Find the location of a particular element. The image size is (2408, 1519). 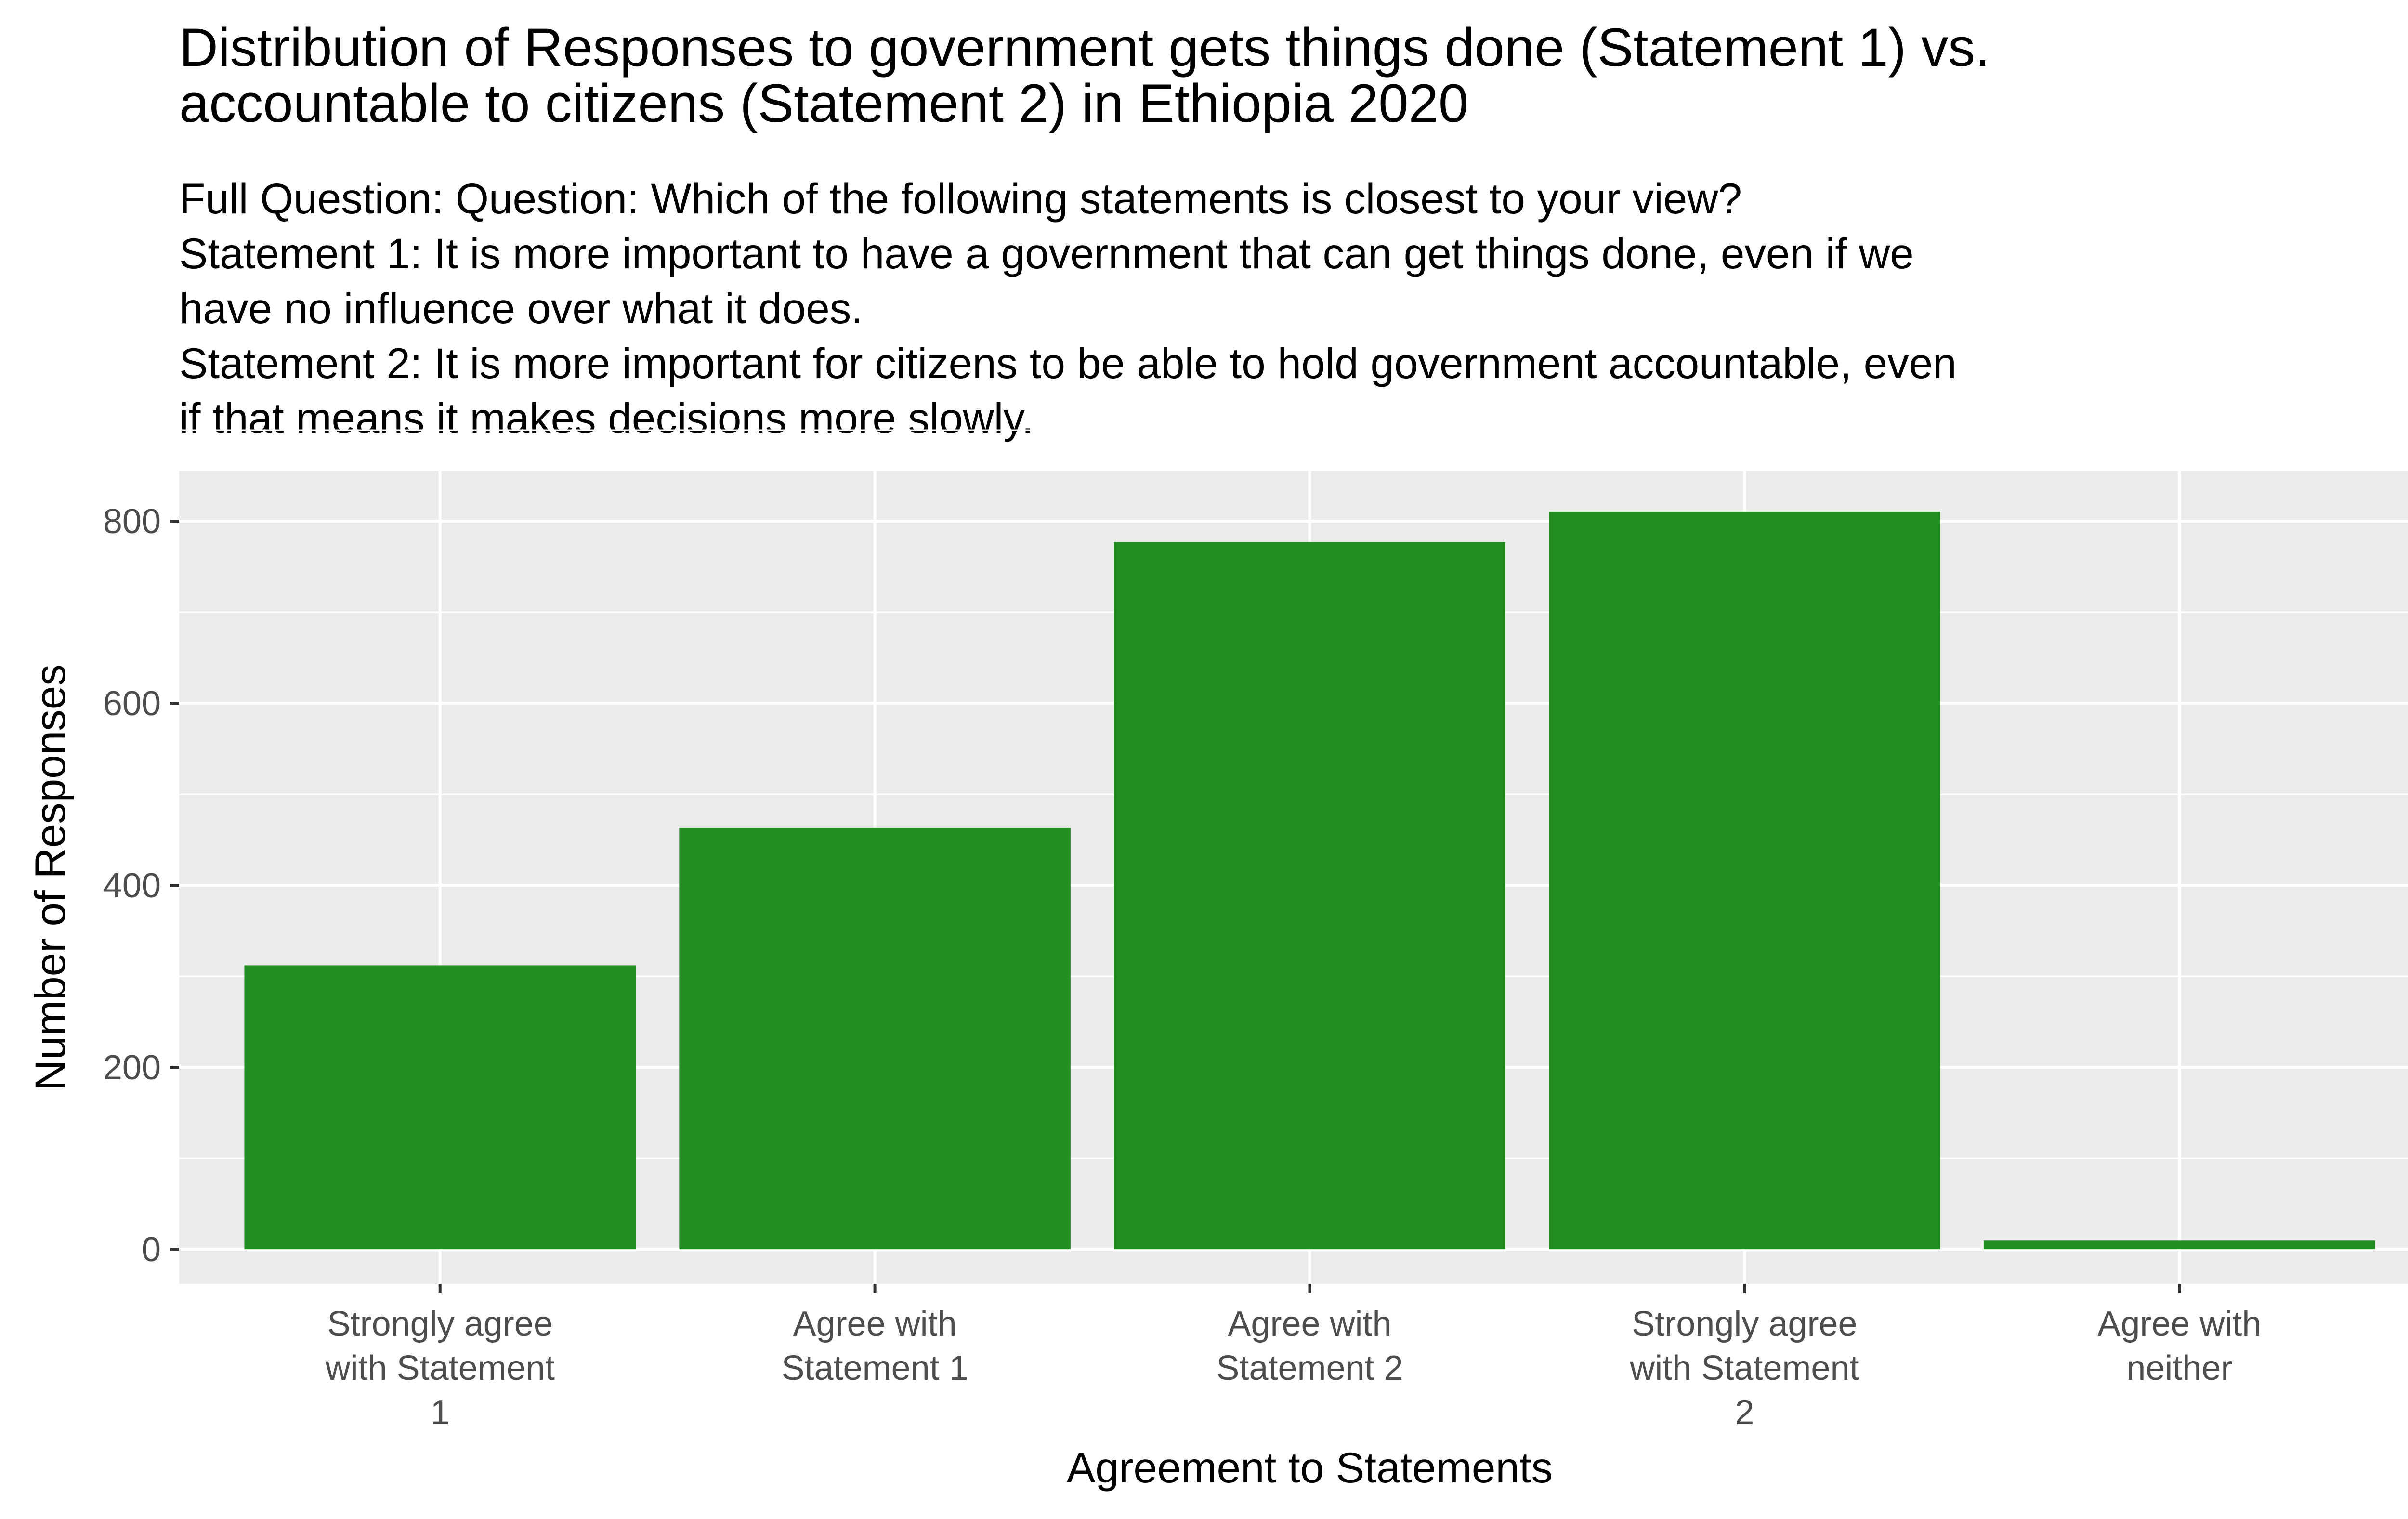

x-tick-label-line: 1 is located at coordinates (440, 1412).